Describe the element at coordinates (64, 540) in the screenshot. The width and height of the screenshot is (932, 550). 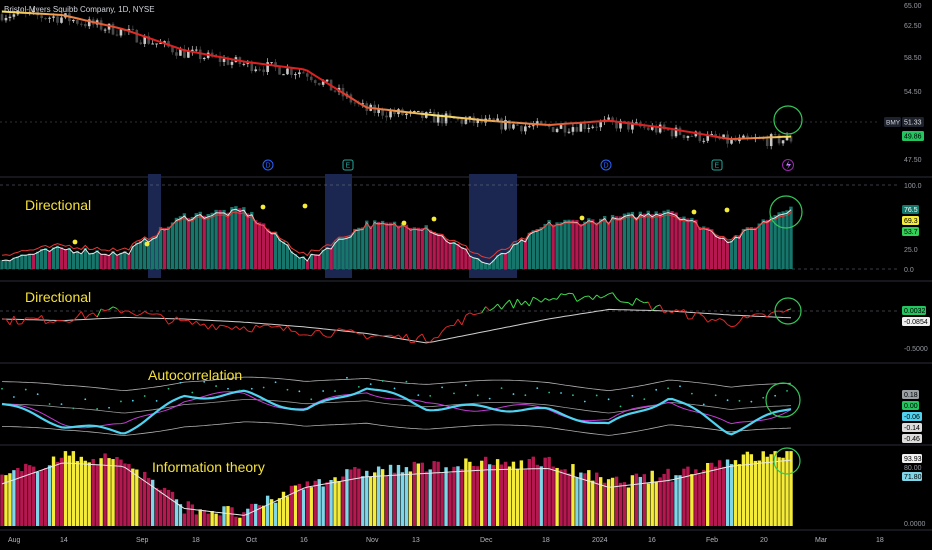
I see `x-tick-label: 14` at that location.